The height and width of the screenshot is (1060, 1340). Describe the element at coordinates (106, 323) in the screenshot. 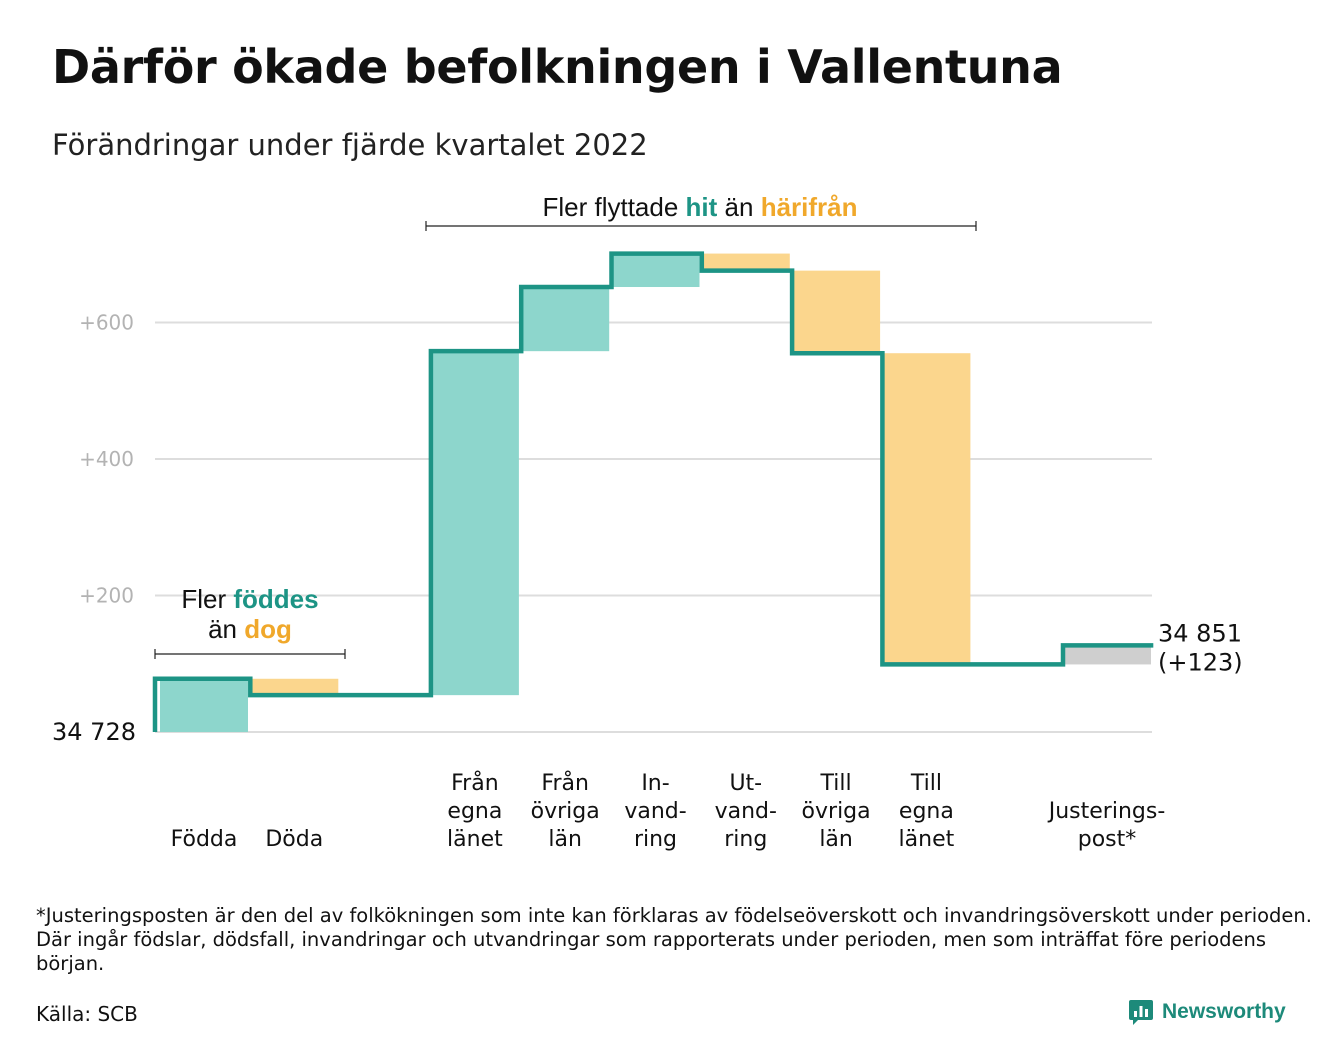

I see `y-tick-label: +600` at that location.